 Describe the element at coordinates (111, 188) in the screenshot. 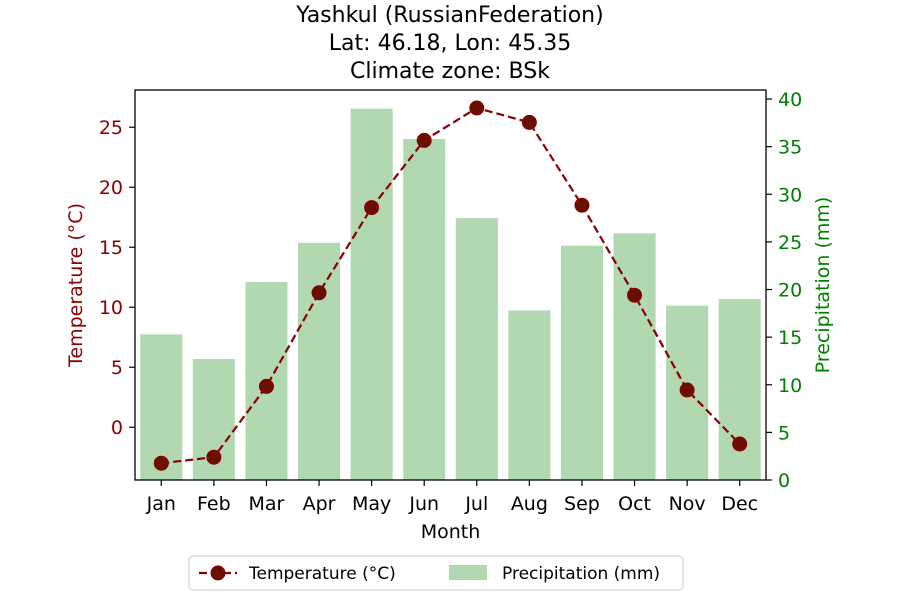

I see `left-y-tick-label: 20` at that location.